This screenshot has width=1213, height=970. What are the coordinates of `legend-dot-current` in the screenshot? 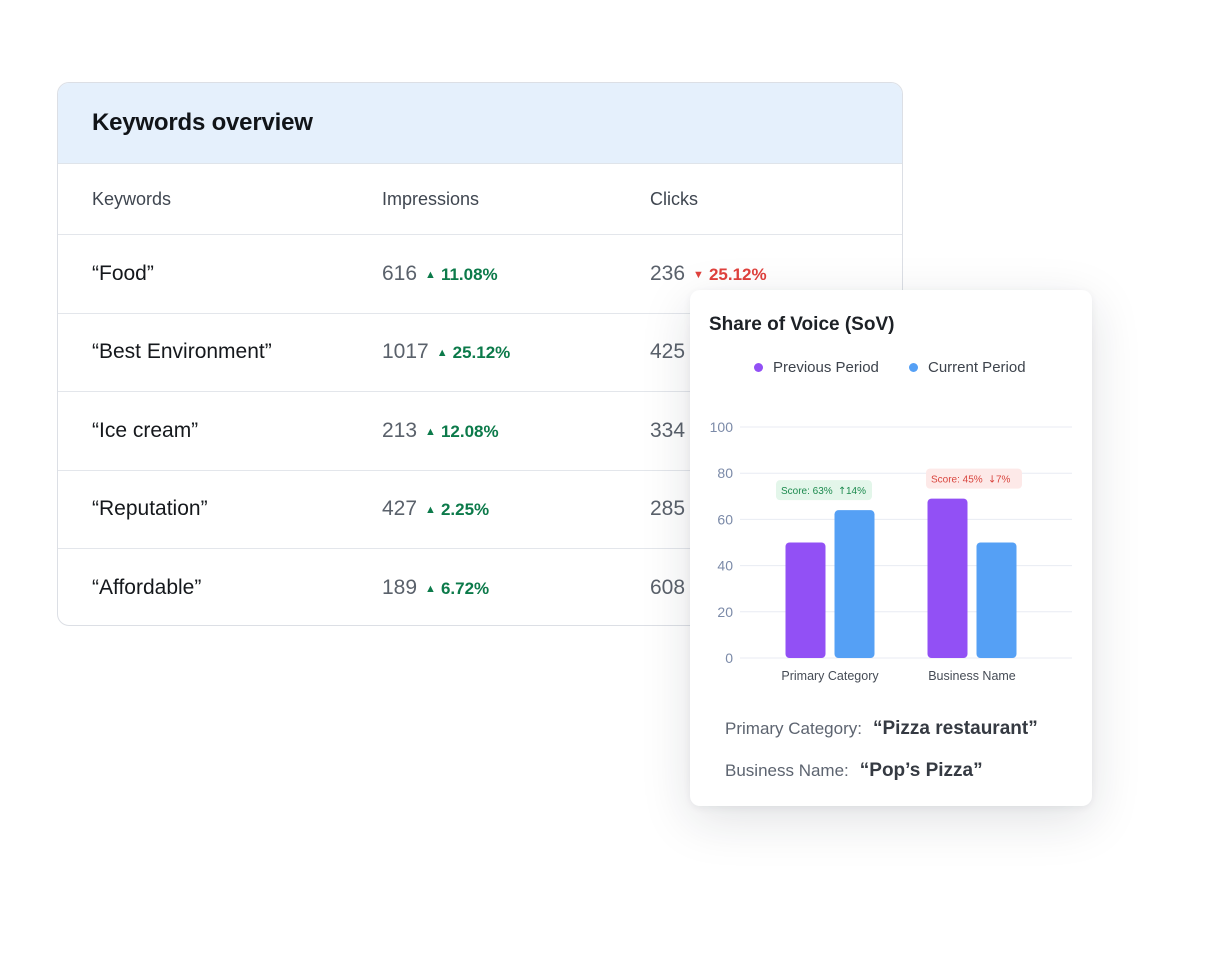 It's located at (913, 367).